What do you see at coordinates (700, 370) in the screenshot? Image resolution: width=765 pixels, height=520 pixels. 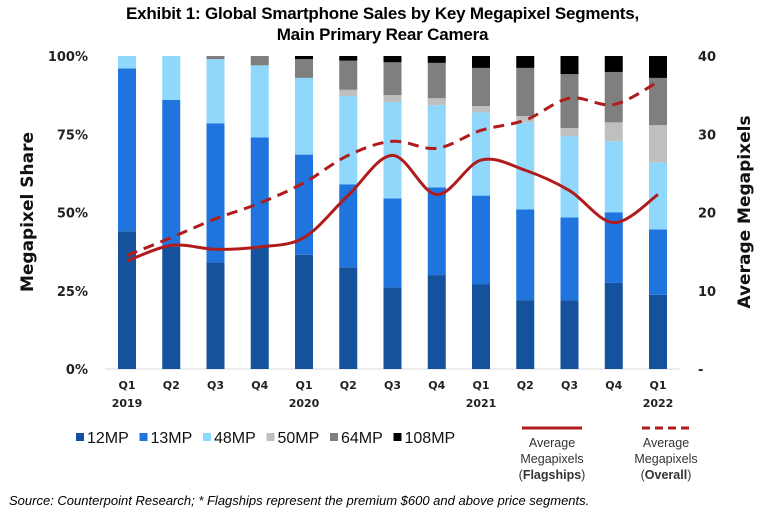 I see `right-tick-label: -` at bounding box center [700, 370].